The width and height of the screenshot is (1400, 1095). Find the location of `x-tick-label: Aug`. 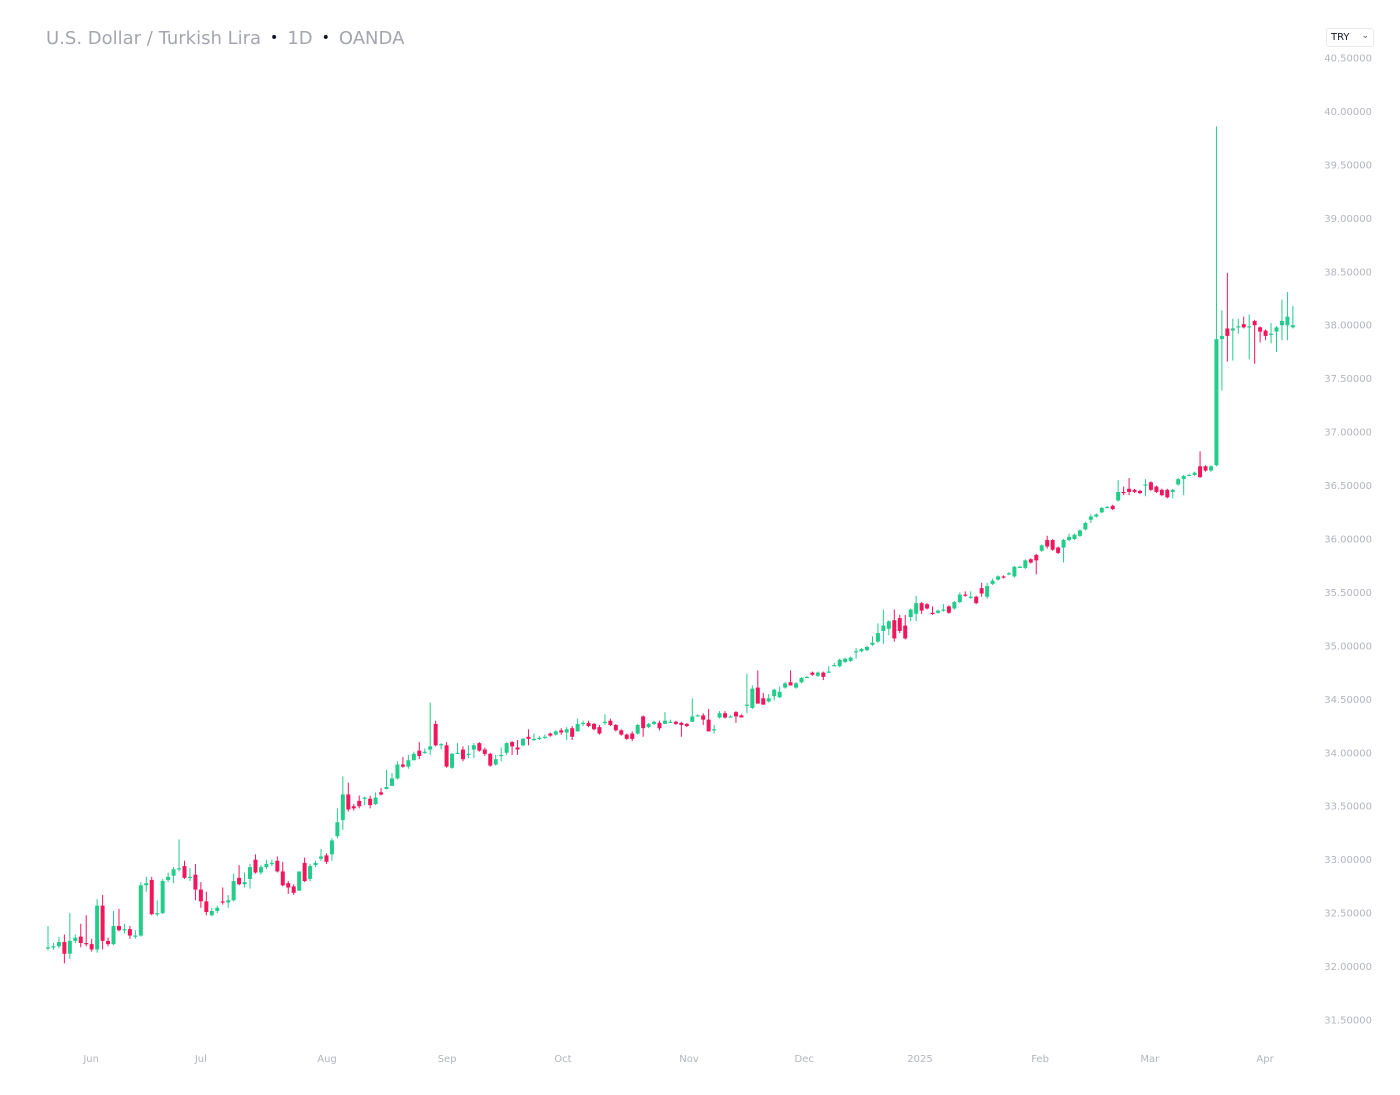

x-tick-label: Aug is located at coordinates (327, 1059).